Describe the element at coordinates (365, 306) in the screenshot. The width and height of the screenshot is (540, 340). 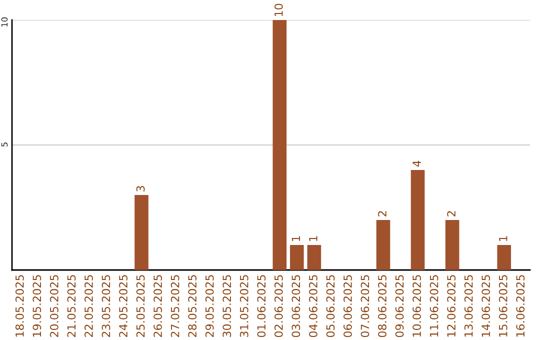
I see `x-tick-label: 07.06.2025` at that location.